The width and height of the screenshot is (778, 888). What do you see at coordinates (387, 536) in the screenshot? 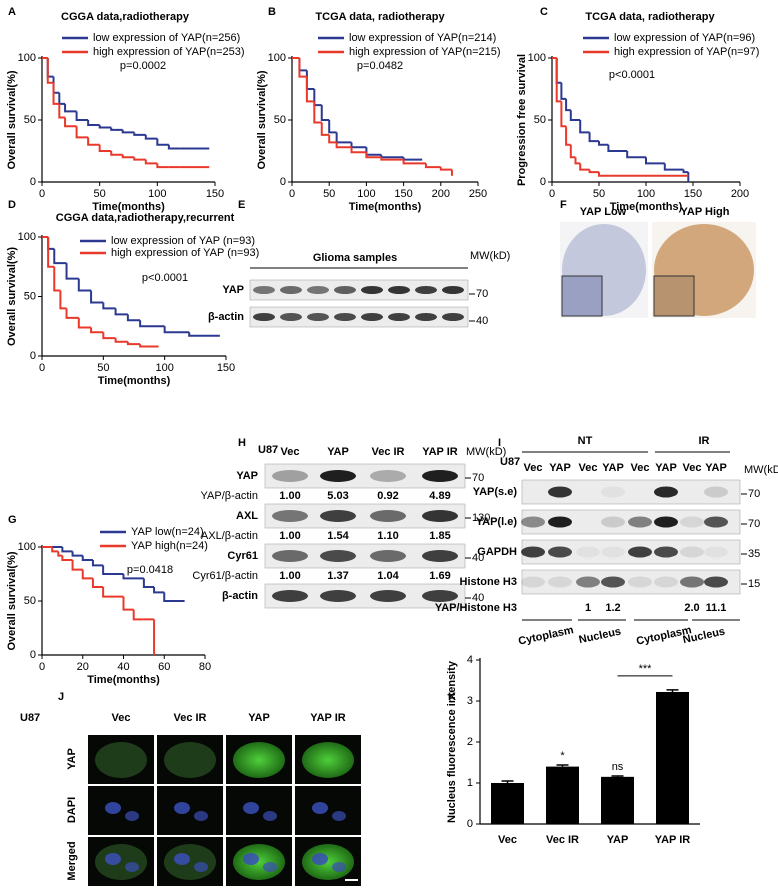
I see `ratio-value: 1.10` at bounding box center [387, 536].